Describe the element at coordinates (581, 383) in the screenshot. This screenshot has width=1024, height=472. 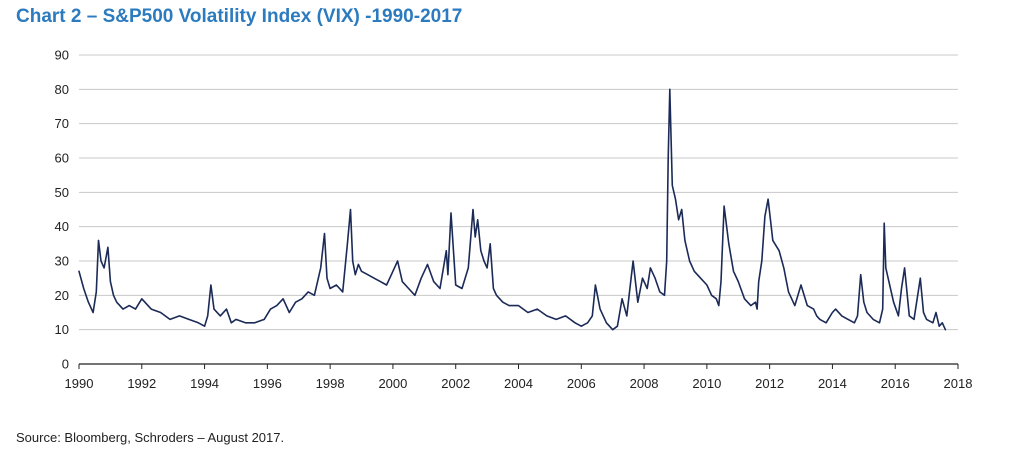
I see `x-tick-label: 2006` at that location.